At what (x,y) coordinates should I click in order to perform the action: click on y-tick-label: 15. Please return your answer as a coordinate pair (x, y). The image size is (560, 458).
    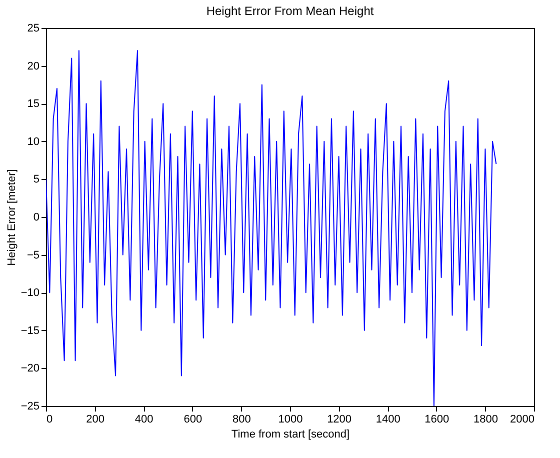
    Looking at the image, I should click on (33, 104).